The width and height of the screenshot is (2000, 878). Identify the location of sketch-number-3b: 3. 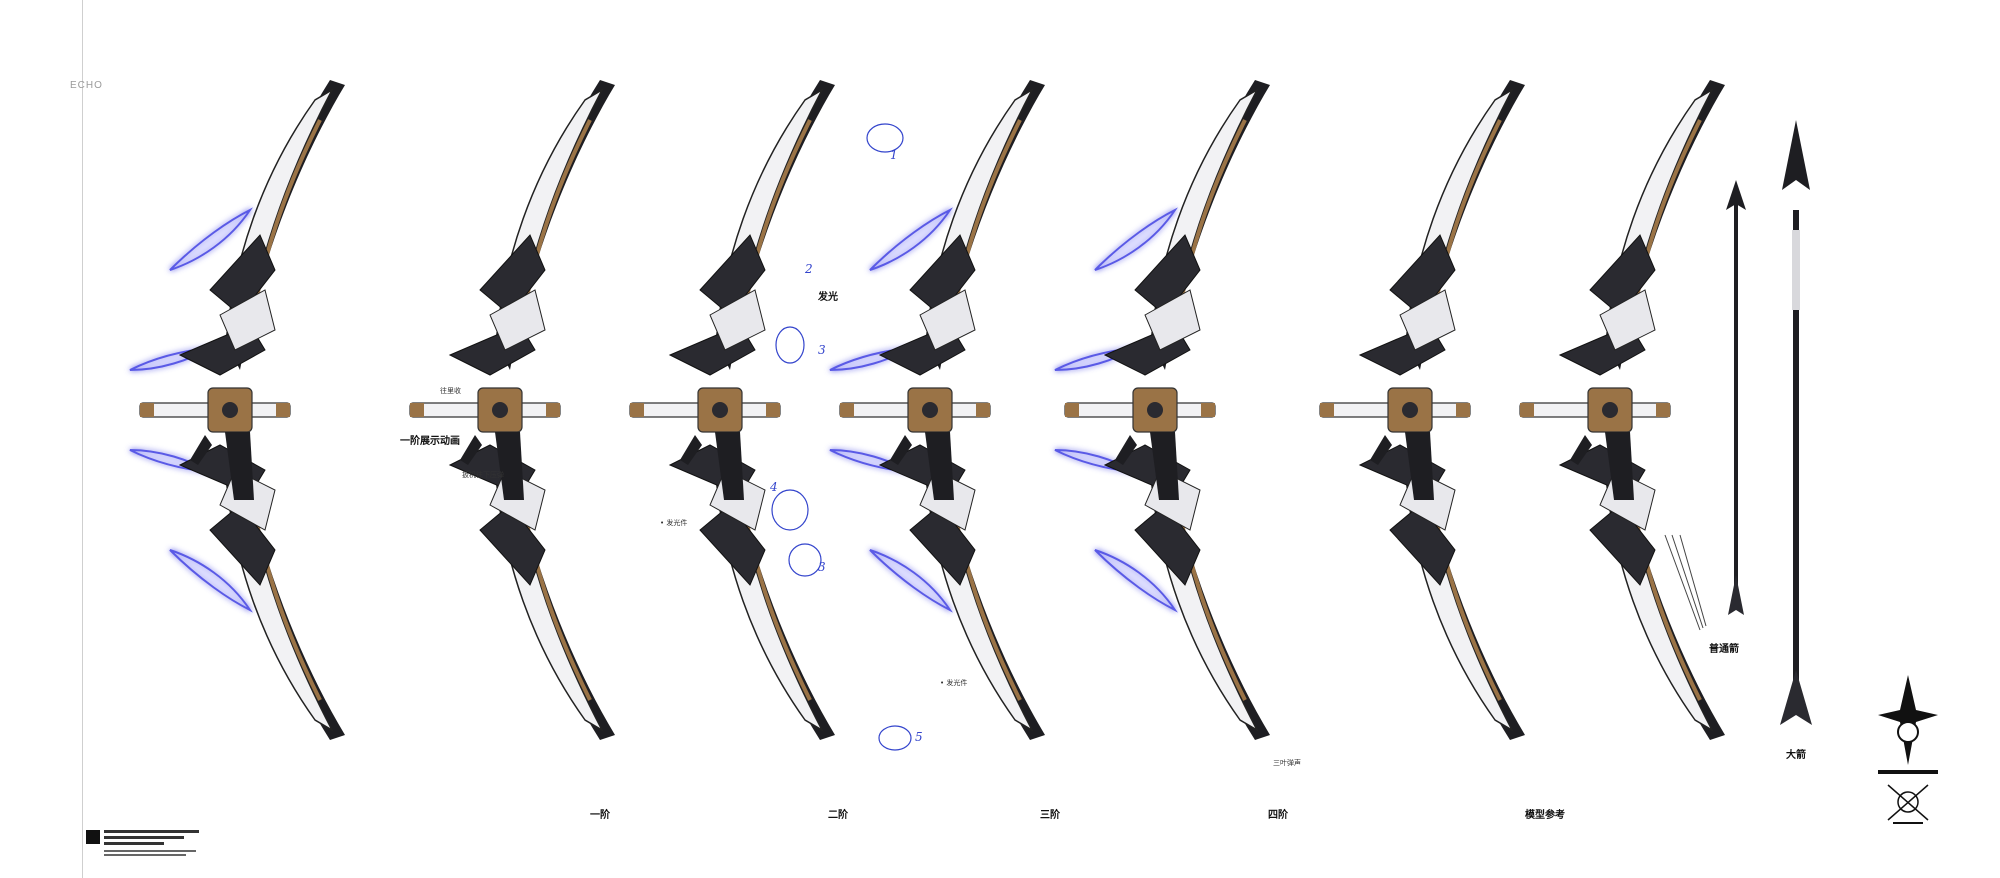
(822, 567).